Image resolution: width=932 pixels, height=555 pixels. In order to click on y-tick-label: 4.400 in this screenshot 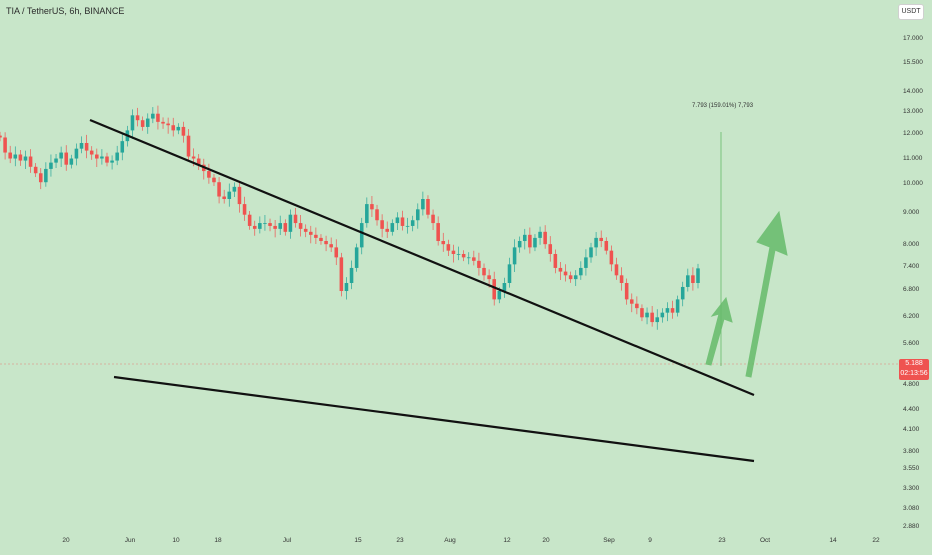, I will do `click(911, 409)`.